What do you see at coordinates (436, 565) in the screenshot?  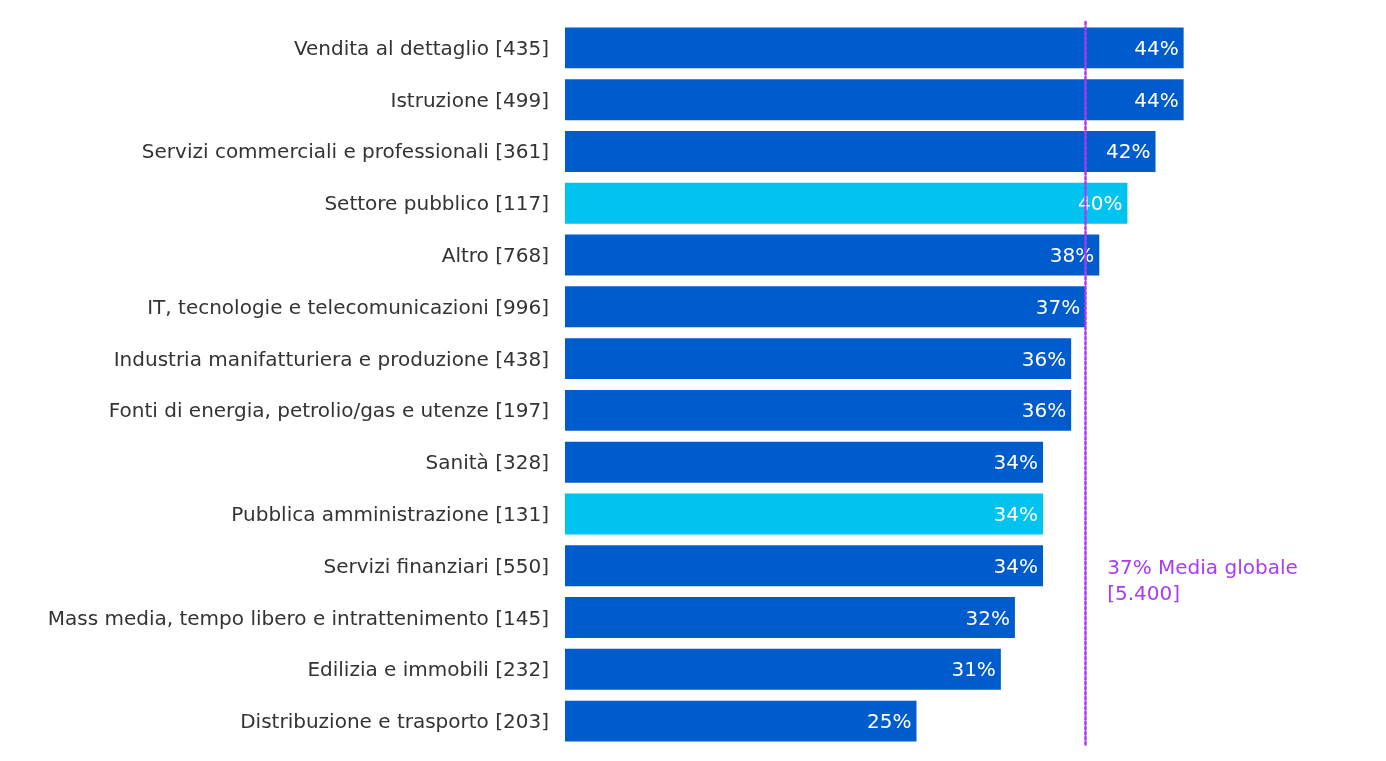 I see `y-tick-label: Servizi finanziari [550]` at bounding box center [436, 565].